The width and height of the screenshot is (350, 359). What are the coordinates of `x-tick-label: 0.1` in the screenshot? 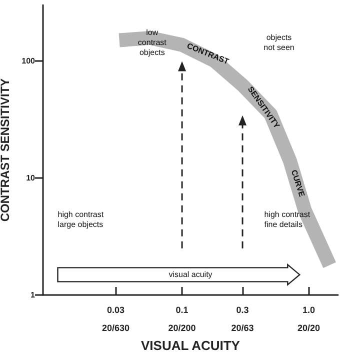 It's located at (182, 310).